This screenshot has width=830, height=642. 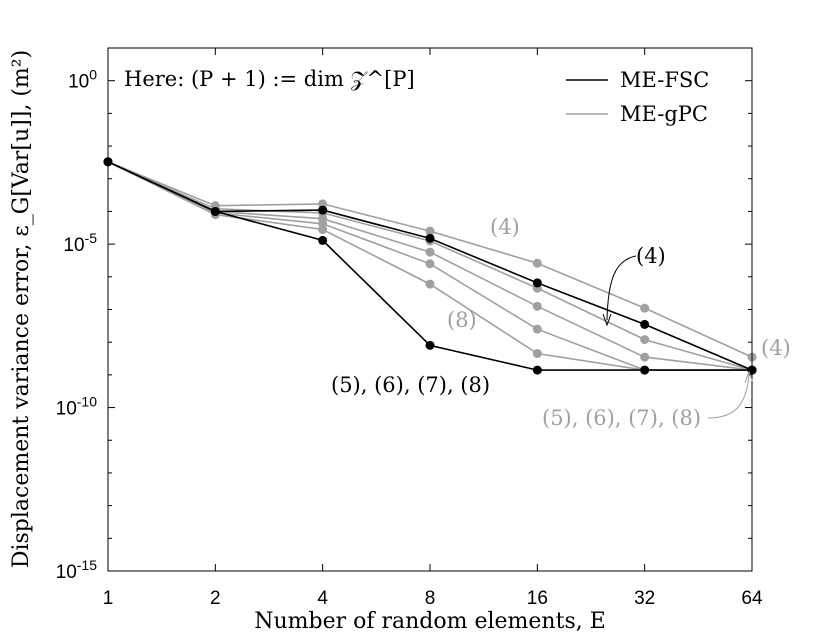 What do you see at coordinates (537, 598) in the screenshot?
I see `x-tick-label: 16` at bounding box center [537, 598].